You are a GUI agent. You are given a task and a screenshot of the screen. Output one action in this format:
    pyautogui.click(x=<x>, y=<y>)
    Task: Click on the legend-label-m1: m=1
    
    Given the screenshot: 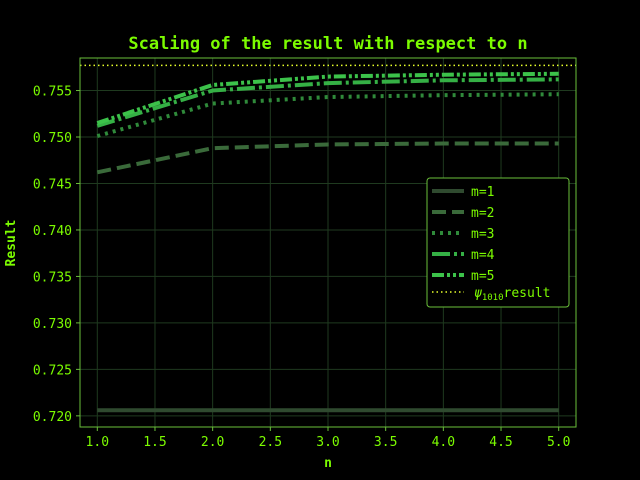 What is the action you would take?
    pyautogui.click(x=482, y=192)
    